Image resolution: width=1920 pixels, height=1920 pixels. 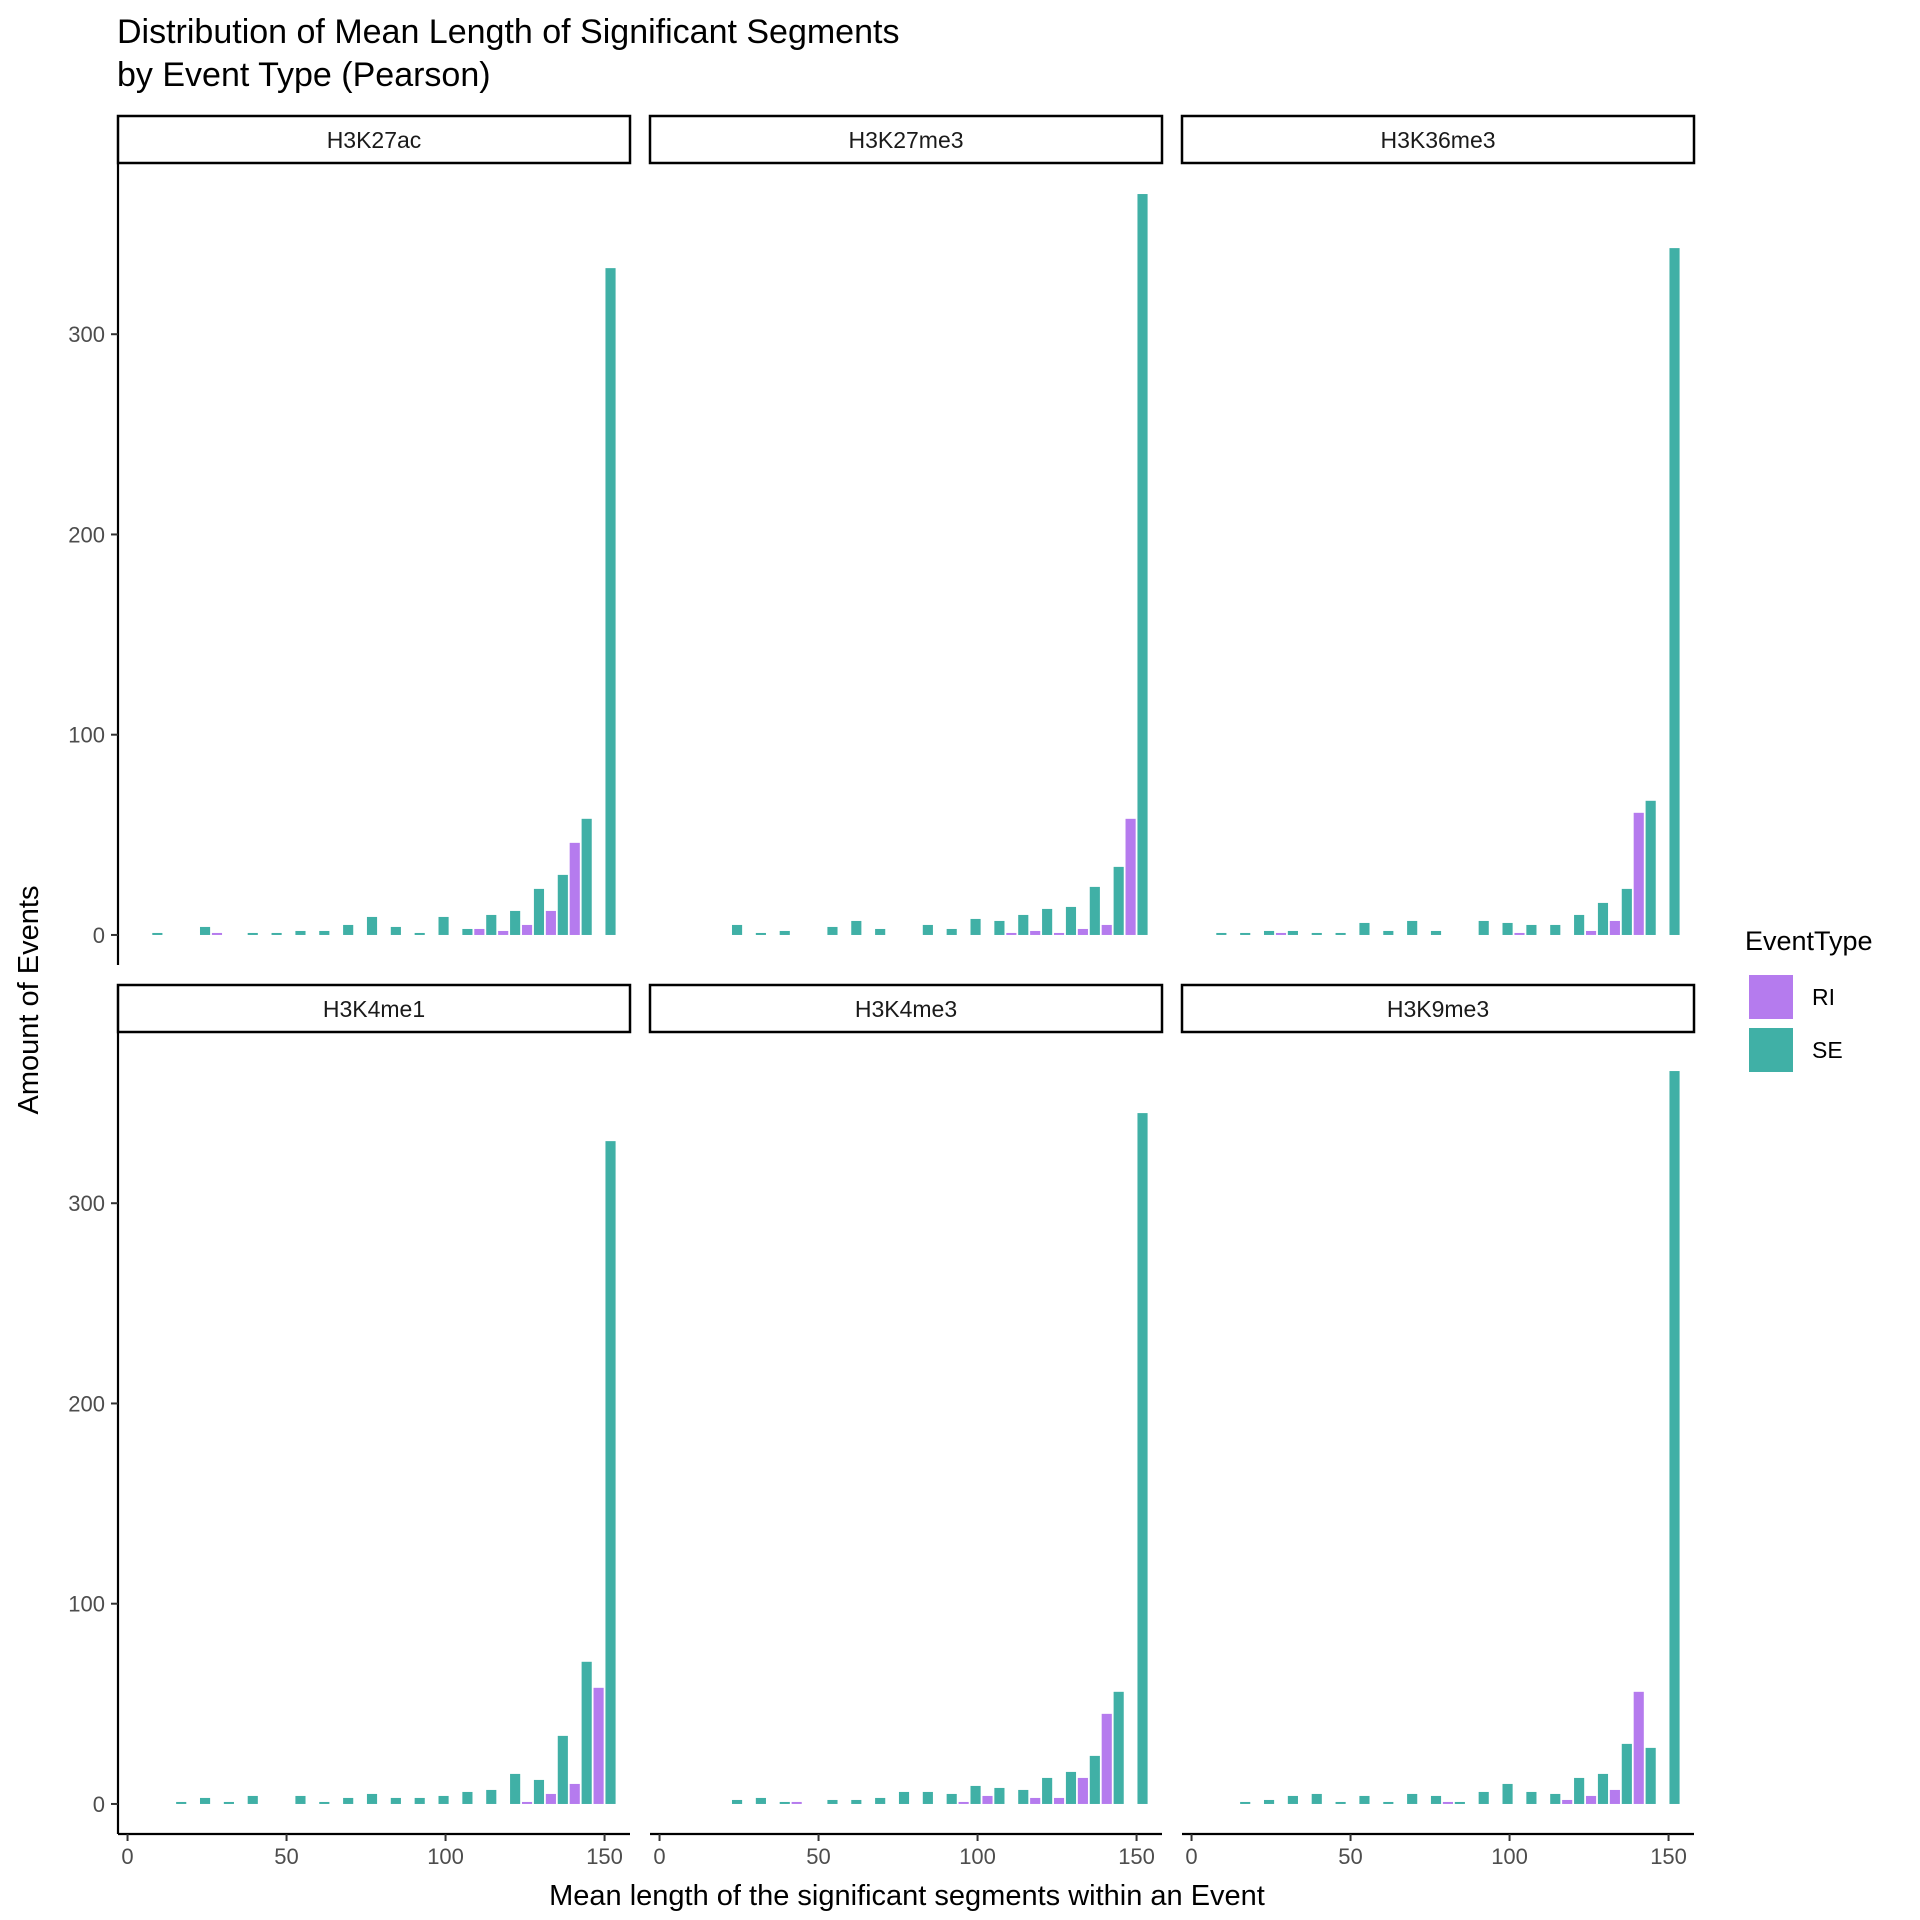 I want to click on x-tick-label: 150, so click(x=1668, y=1856).